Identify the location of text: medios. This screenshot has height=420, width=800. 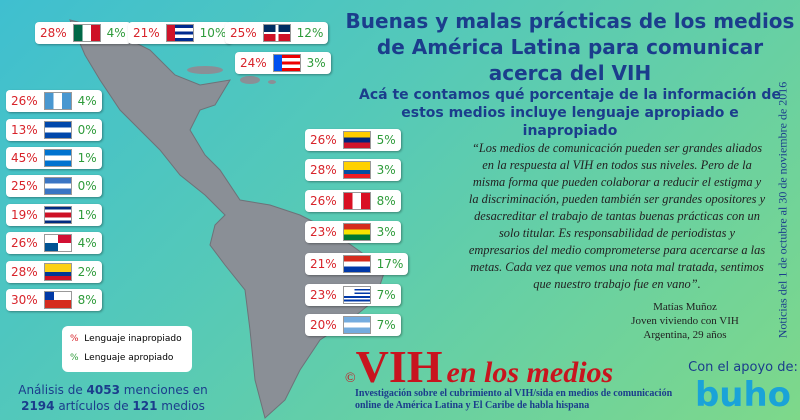
(181, 406).